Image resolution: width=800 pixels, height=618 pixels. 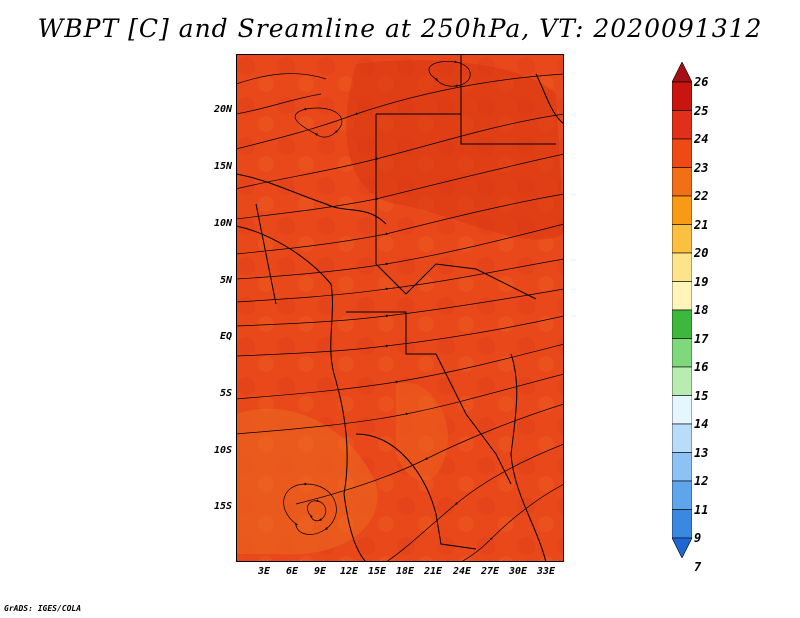 I want to click on lat-label: 10S, so click(x=222, y=450).